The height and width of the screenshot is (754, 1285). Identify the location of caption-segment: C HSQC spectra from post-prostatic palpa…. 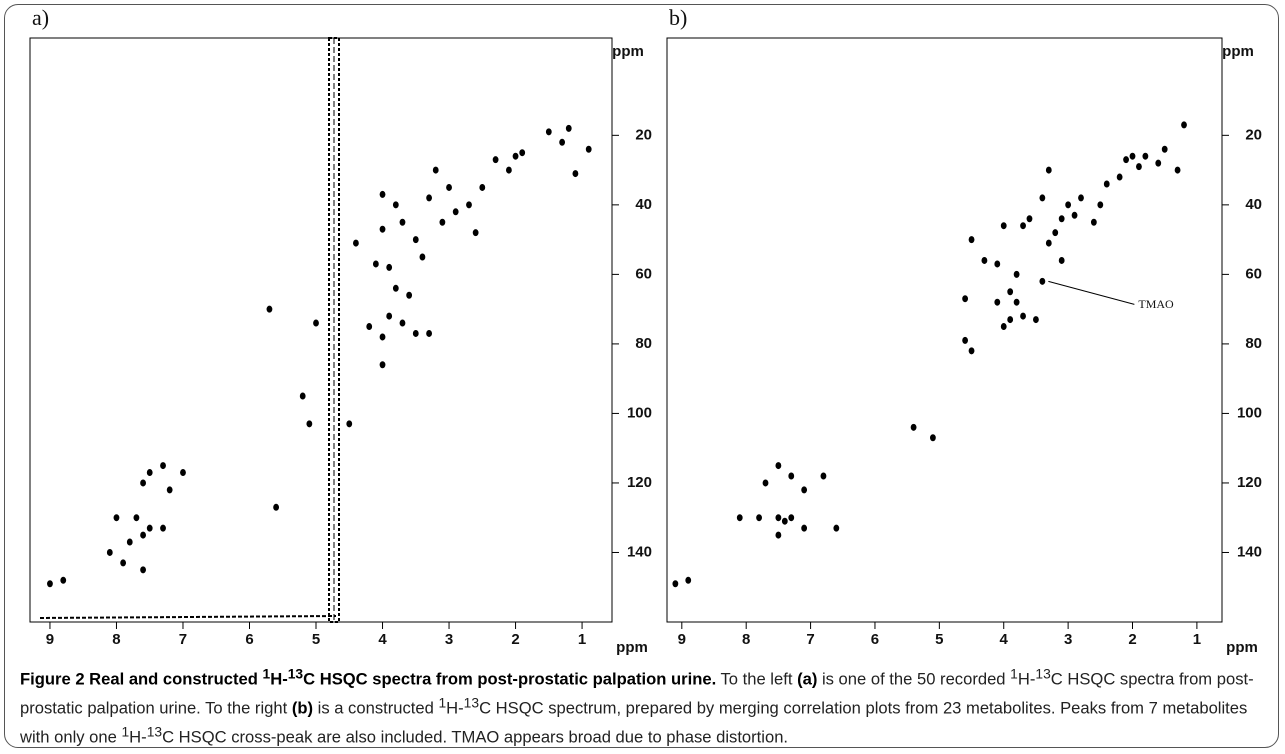
(510, 679).